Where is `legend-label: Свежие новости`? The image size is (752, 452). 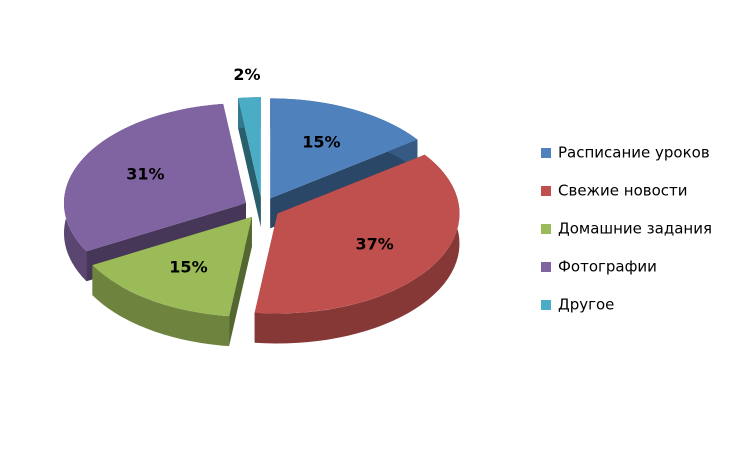
legend-label: Свежие новости is located at coordinates (623, 191).